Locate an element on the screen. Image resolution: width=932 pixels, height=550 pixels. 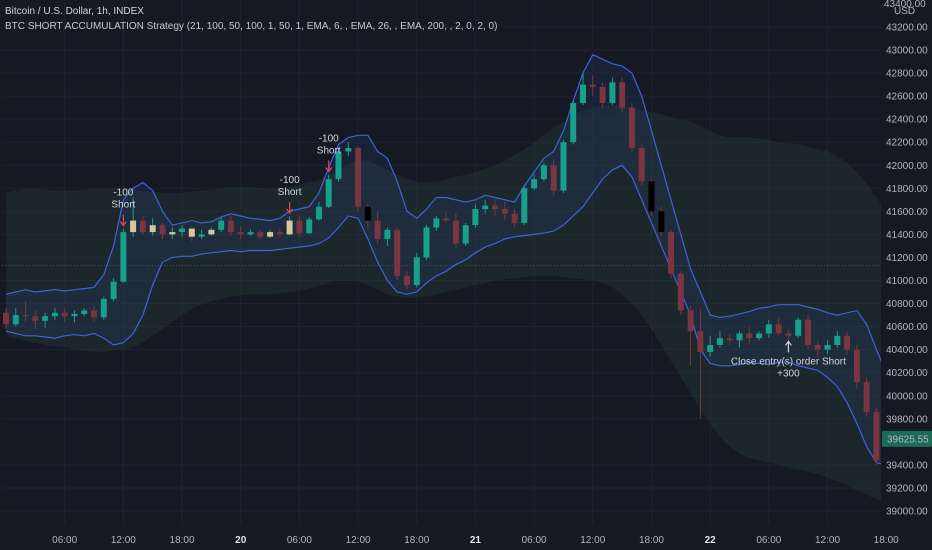
price-tick-label: 43000.00 is located at coordinates (907, 51).